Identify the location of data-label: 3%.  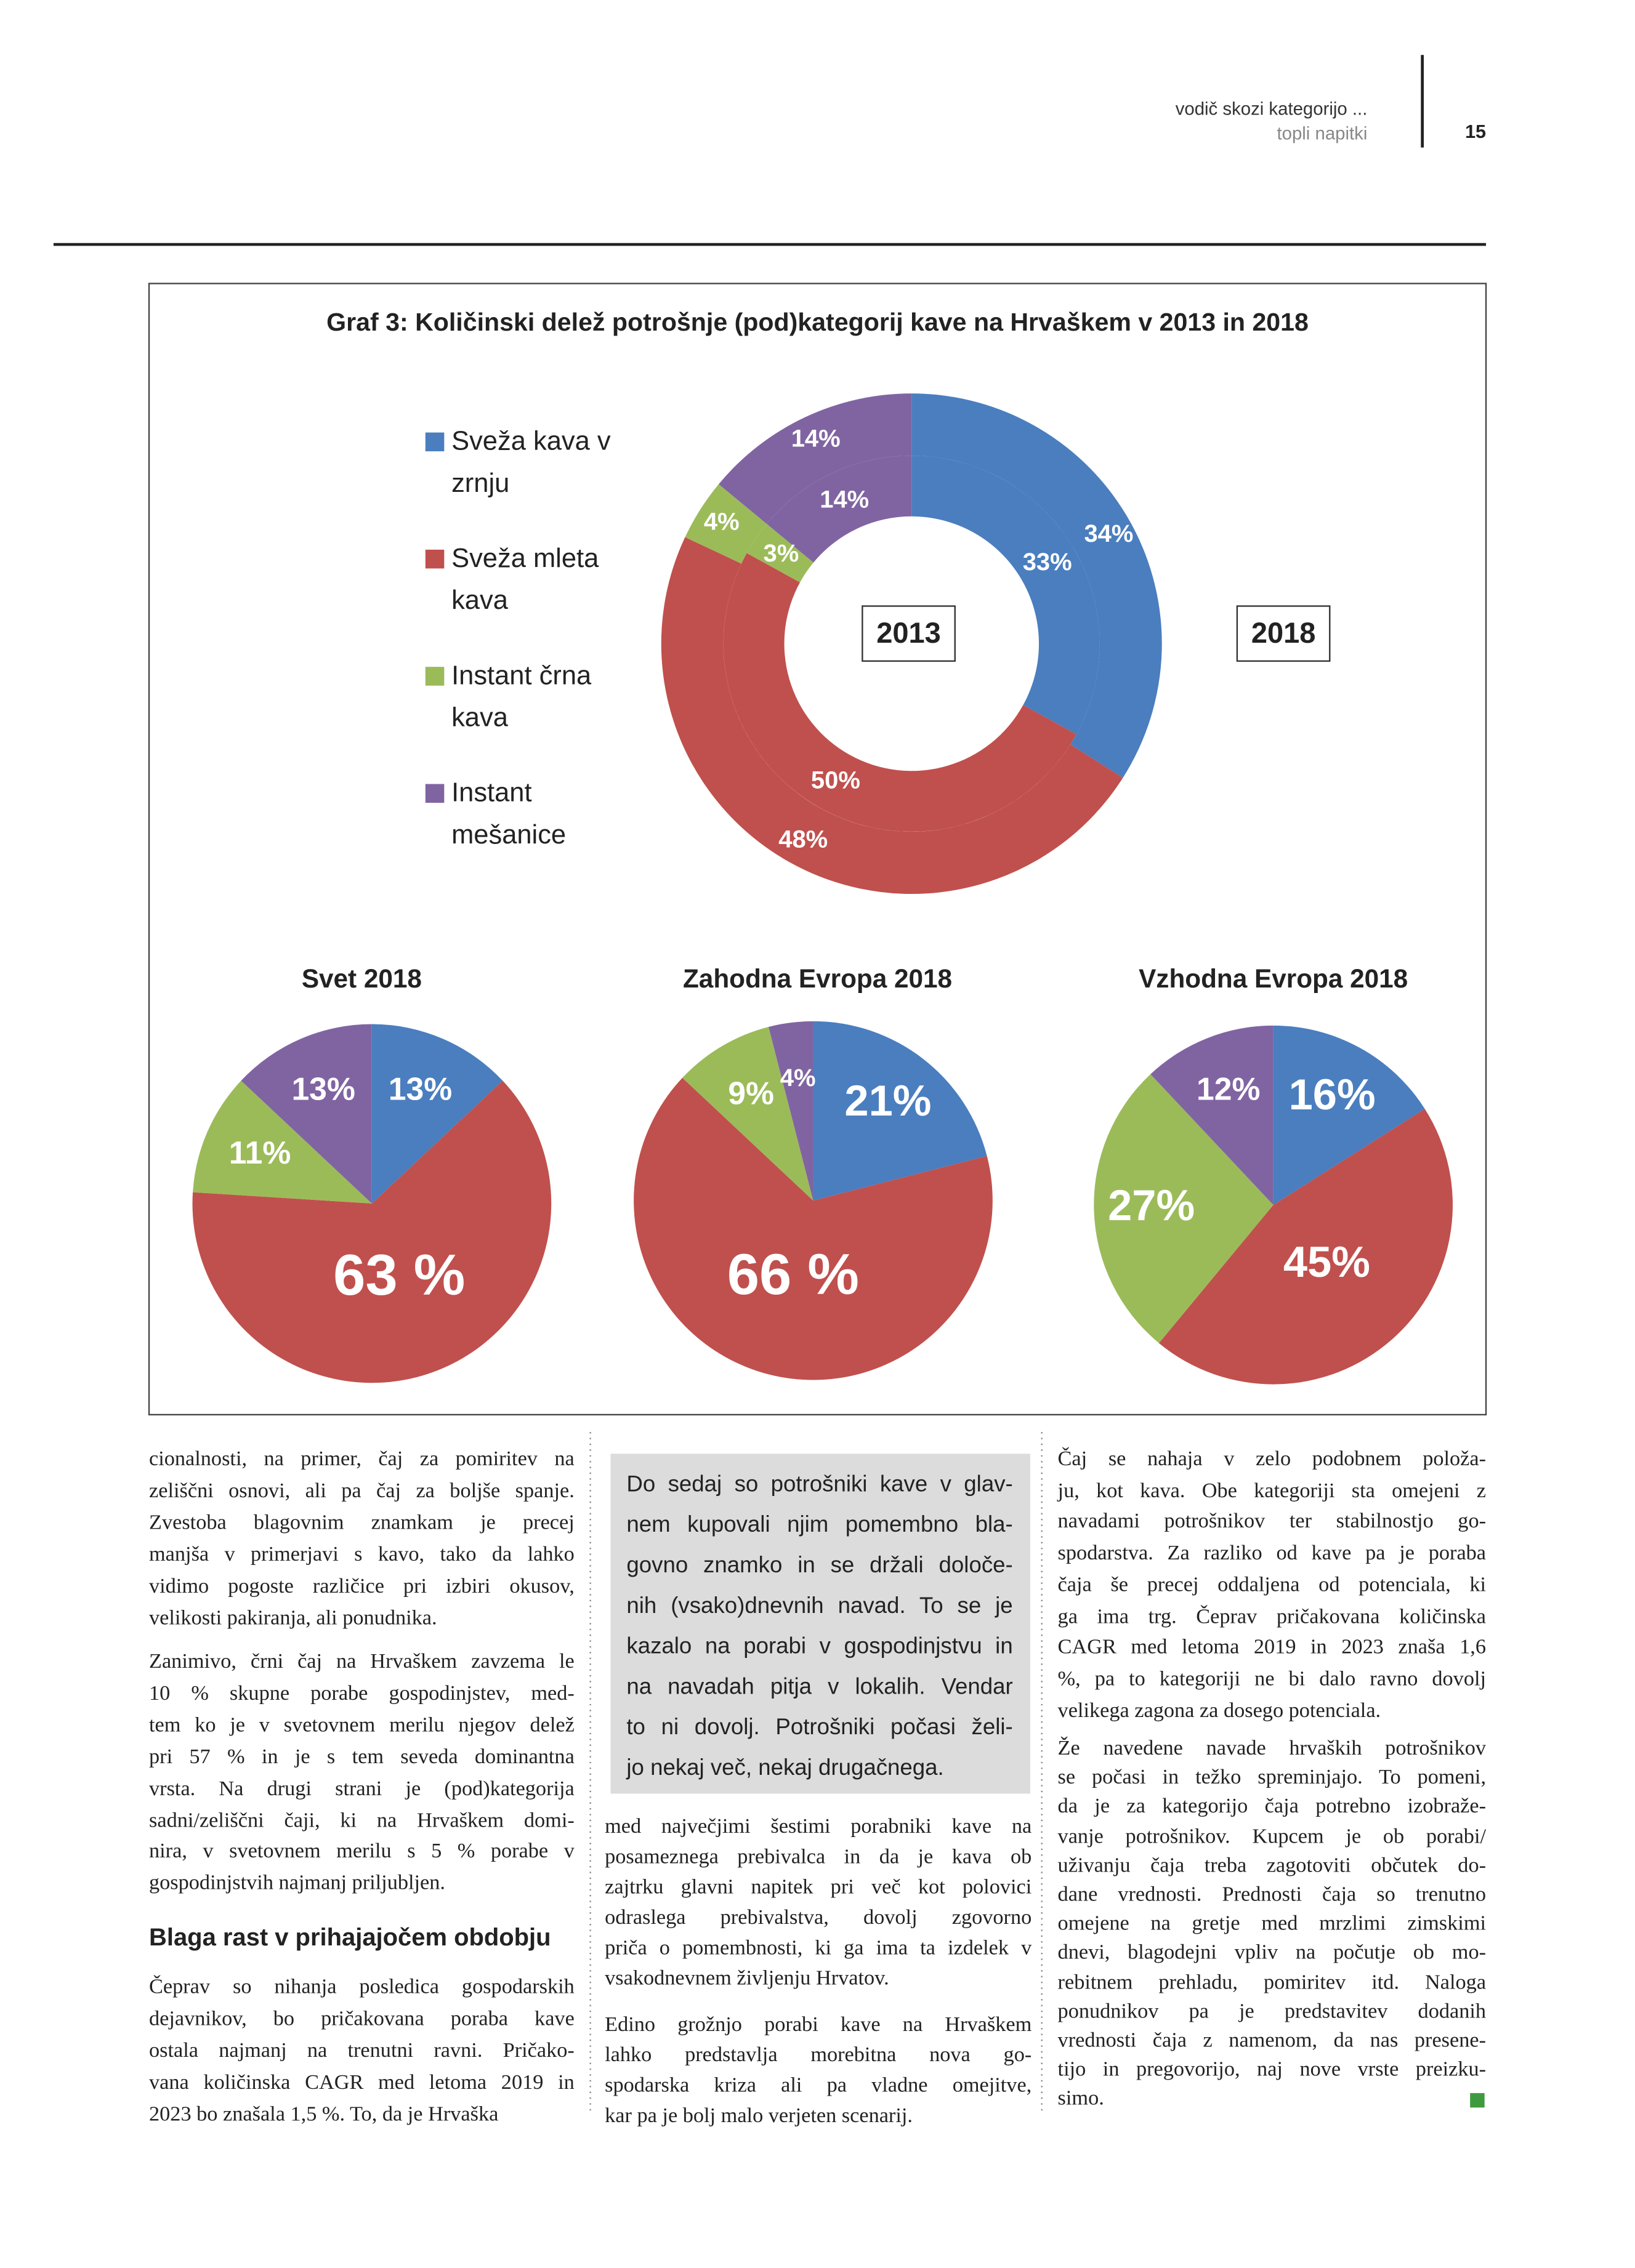
(781, 554).